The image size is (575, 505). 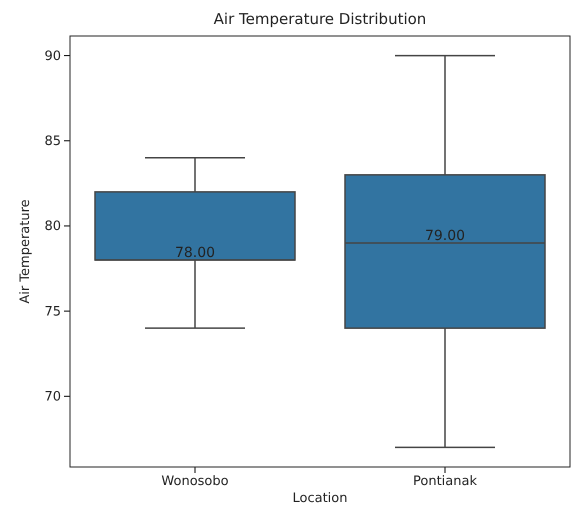 I want to click on y-tick-label: 90, so click(x=52, y=56).